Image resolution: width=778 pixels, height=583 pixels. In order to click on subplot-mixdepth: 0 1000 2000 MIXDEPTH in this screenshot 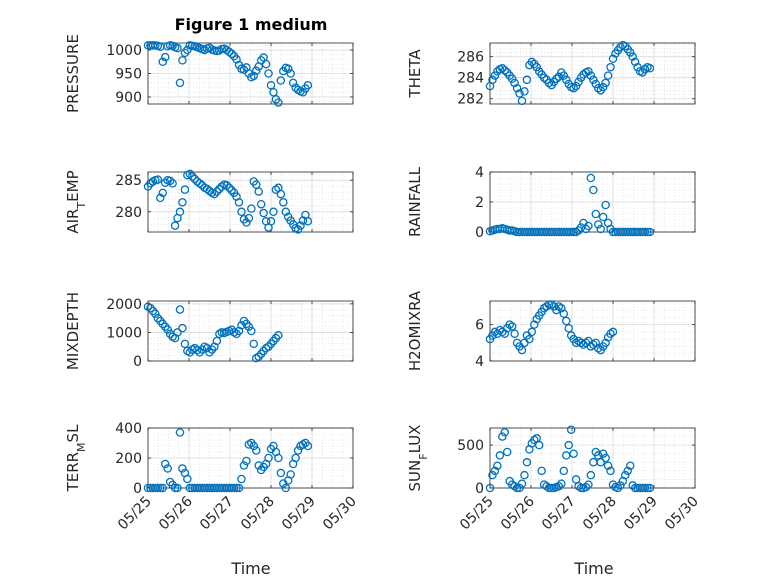, I will do `click(209, 331)`.